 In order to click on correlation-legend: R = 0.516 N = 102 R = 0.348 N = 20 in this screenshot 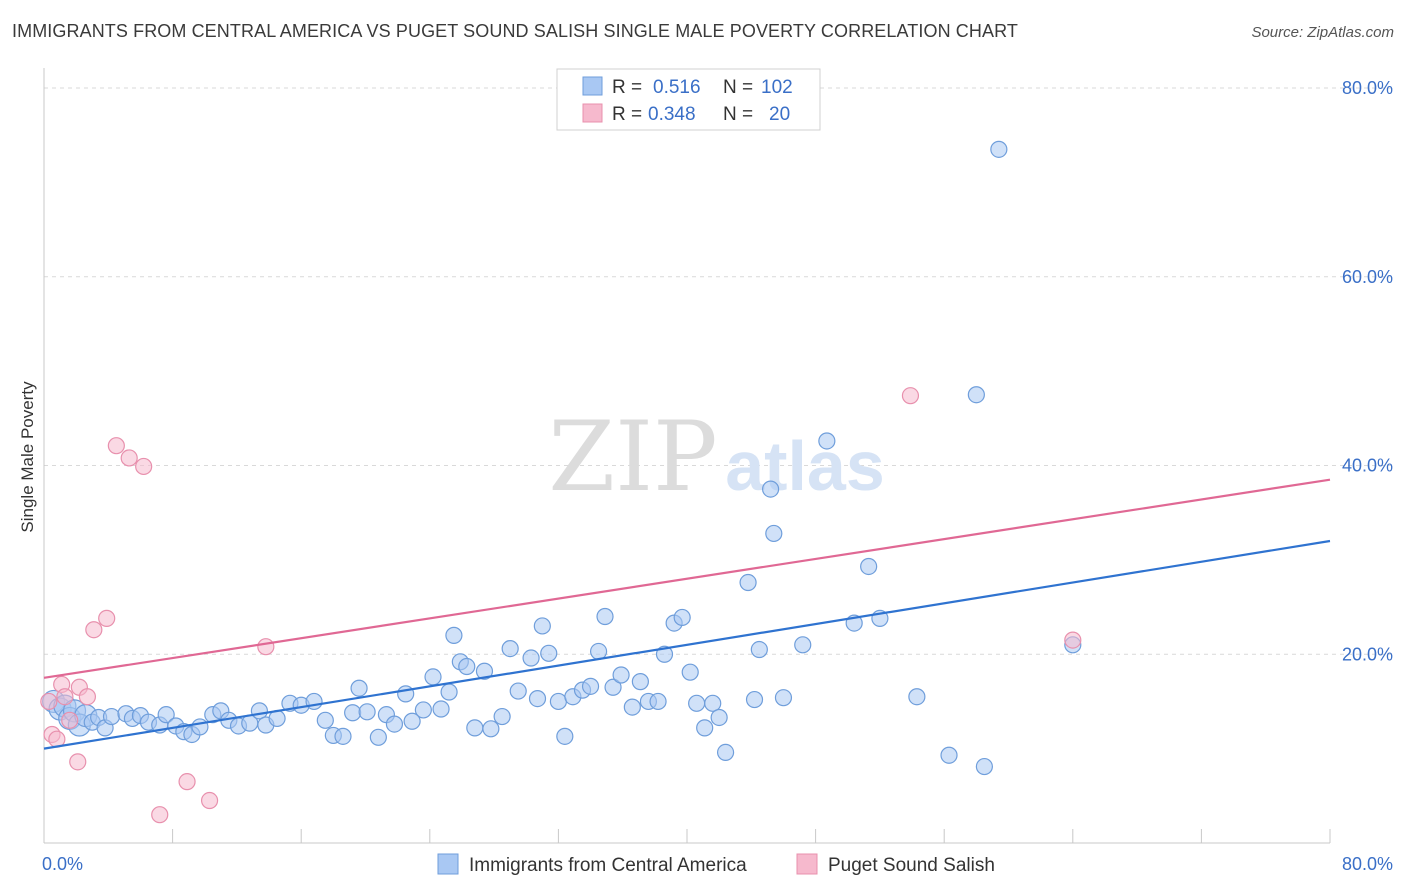, I will do `click(688, 99)`.